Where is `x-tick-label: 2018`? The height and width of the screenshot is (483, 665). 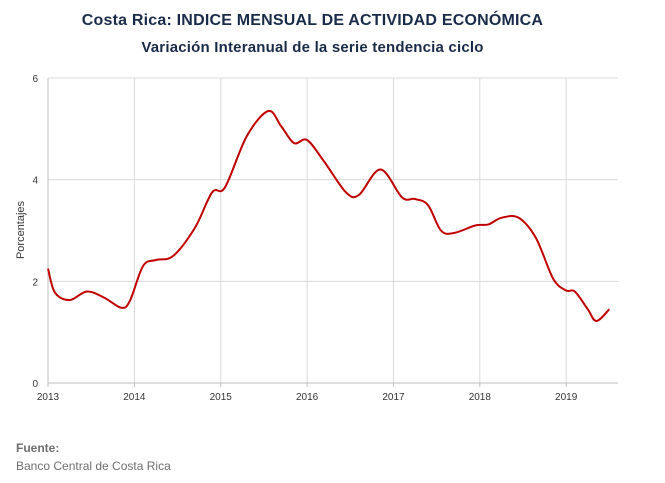
x-tick-label: 2018 is located at coordinates (480, 397).